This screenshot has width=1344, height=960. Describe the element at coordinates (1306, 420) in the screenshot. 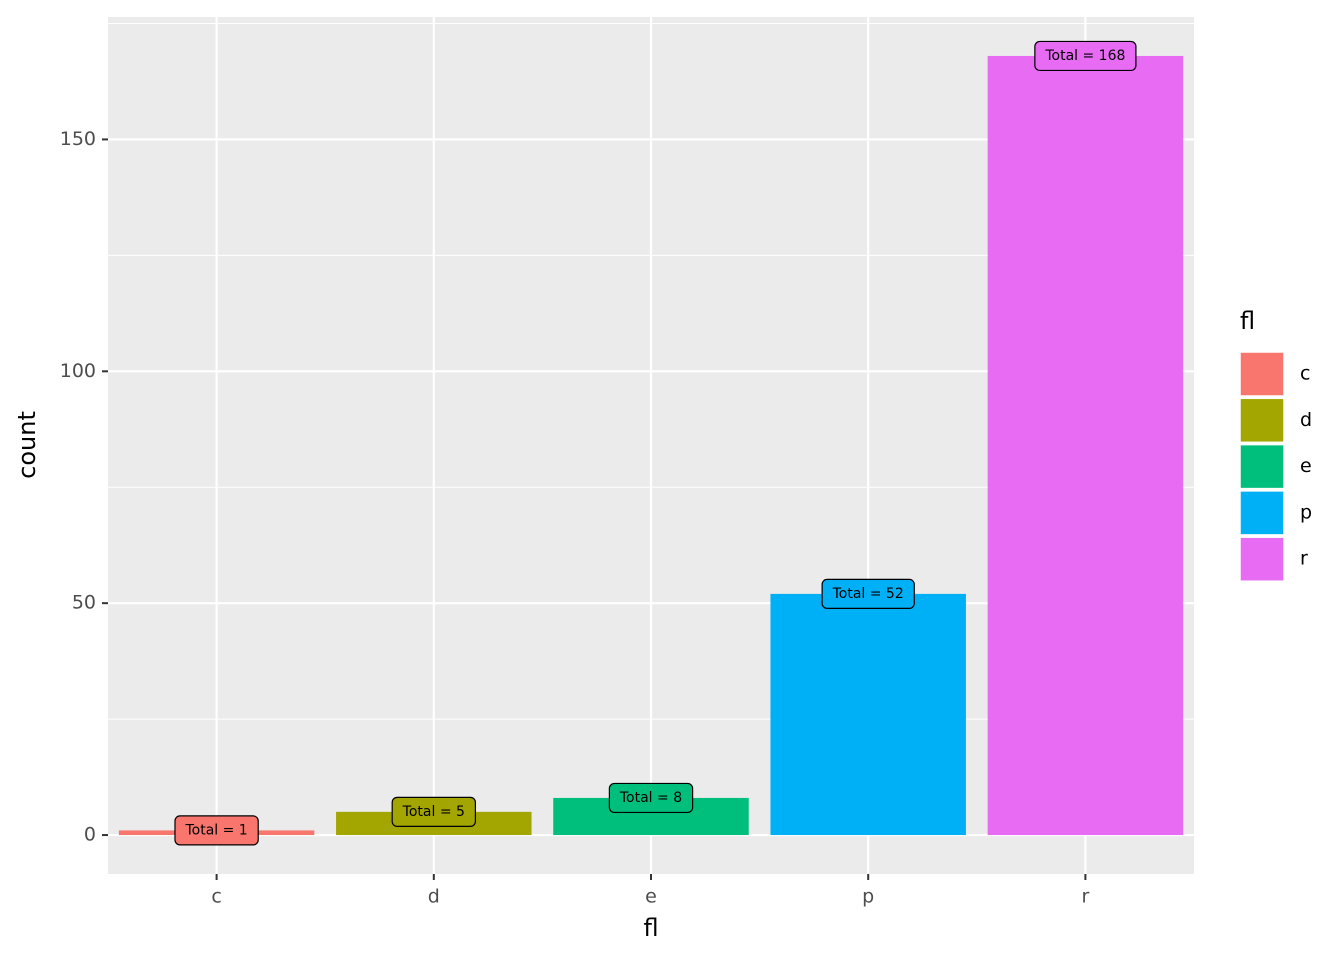

I see `legend-label: d` at that location.